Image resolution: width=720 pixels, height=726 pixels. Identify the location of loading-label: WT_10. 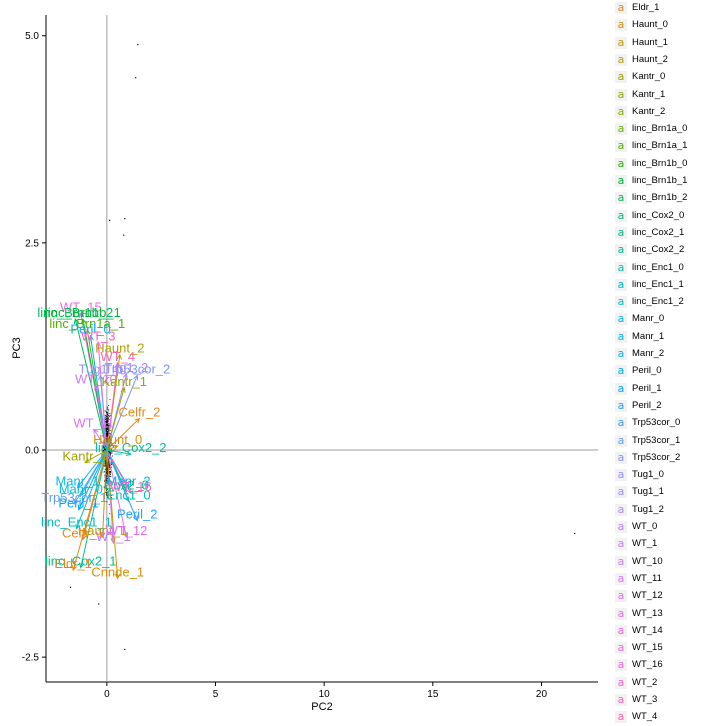
(96, 378).